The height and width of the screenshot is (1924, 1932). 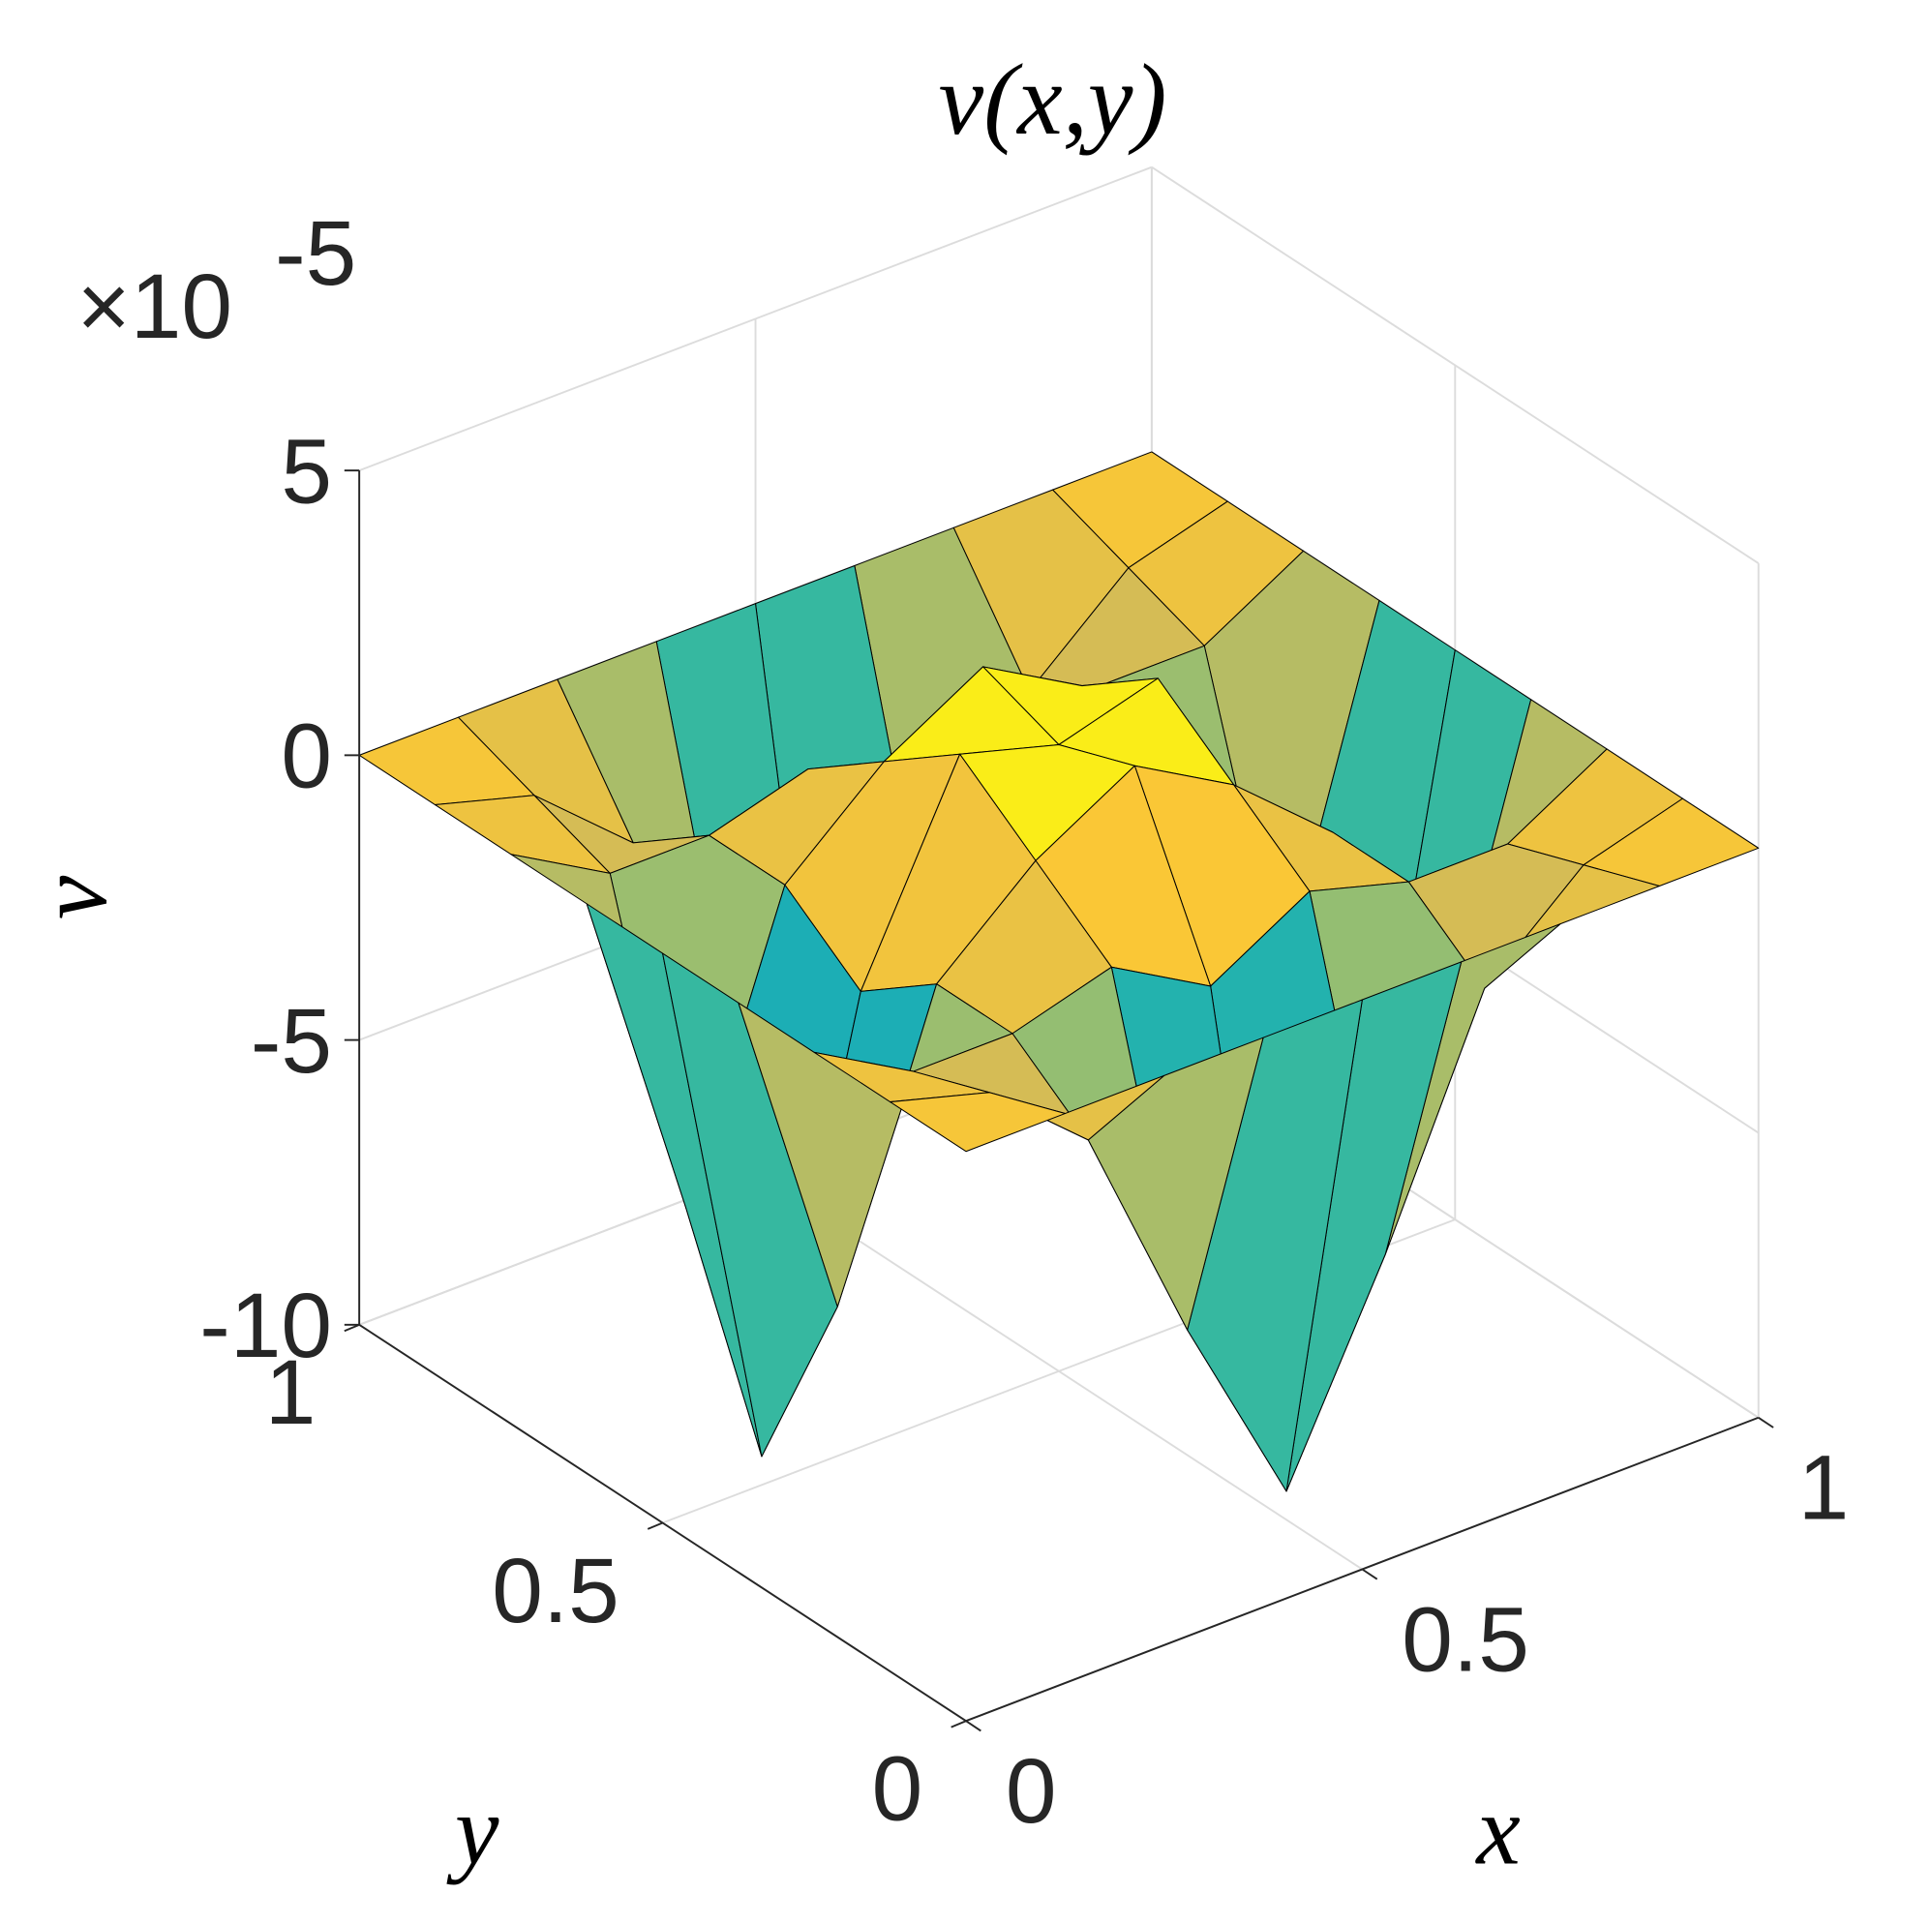 What do you see at coordinates (291, 1041) in the screenshot?
I see `z-tick-label: -5` at bounding box center [291, 1041].